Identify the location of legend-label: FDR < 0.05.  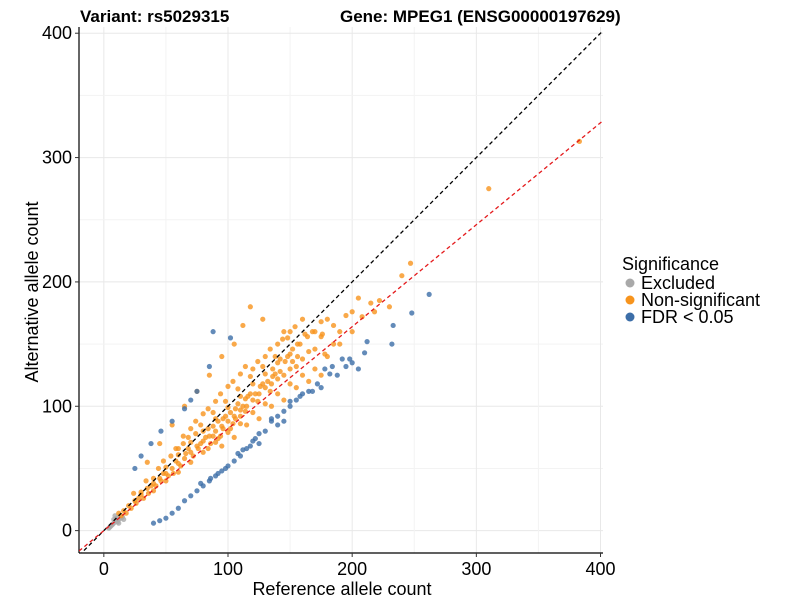
(687, 317).